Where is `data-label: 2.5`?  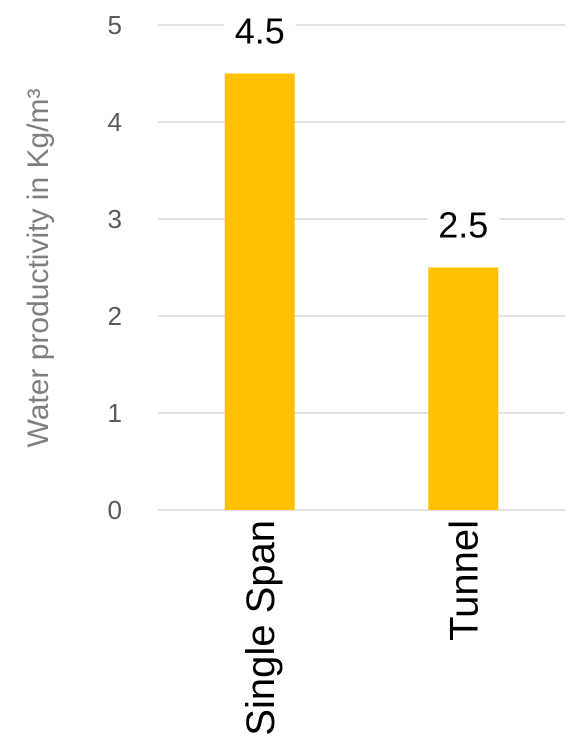 data-label: 2.5 is located at coordinates (463, 225).